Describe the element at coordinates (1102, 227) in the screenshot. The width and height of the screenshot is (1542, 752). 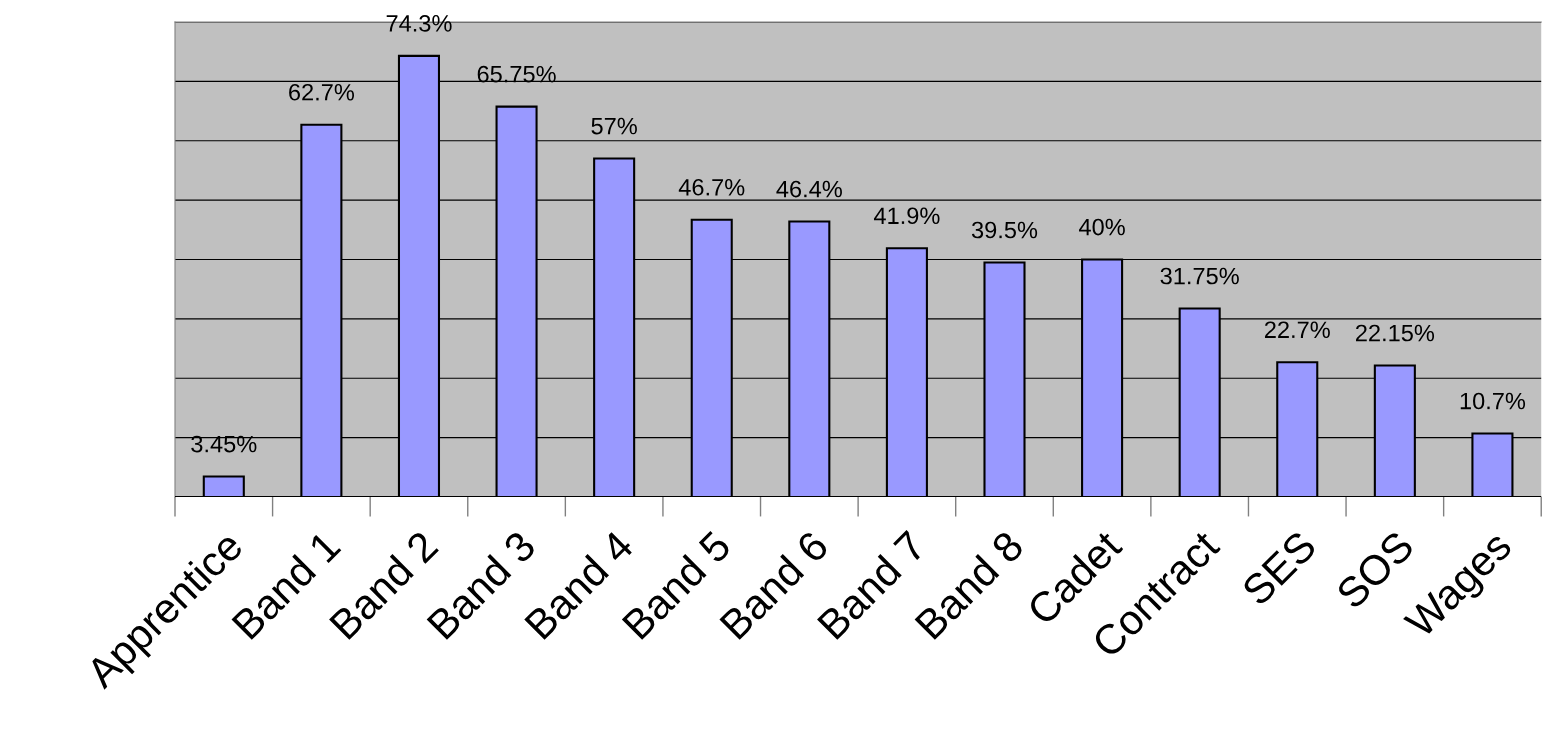
I see `data-label: 40%` at that location.